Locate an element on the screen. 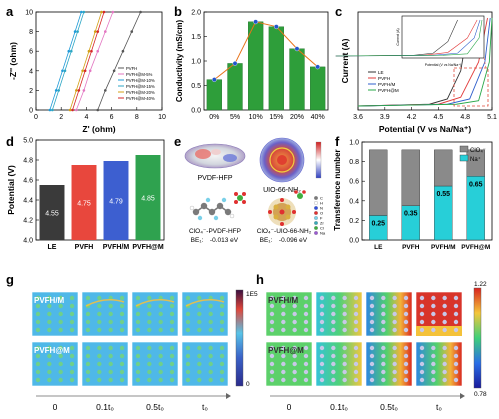 This screenshot has width=499, height=419. trend-line is located at coordinates (266, 51).